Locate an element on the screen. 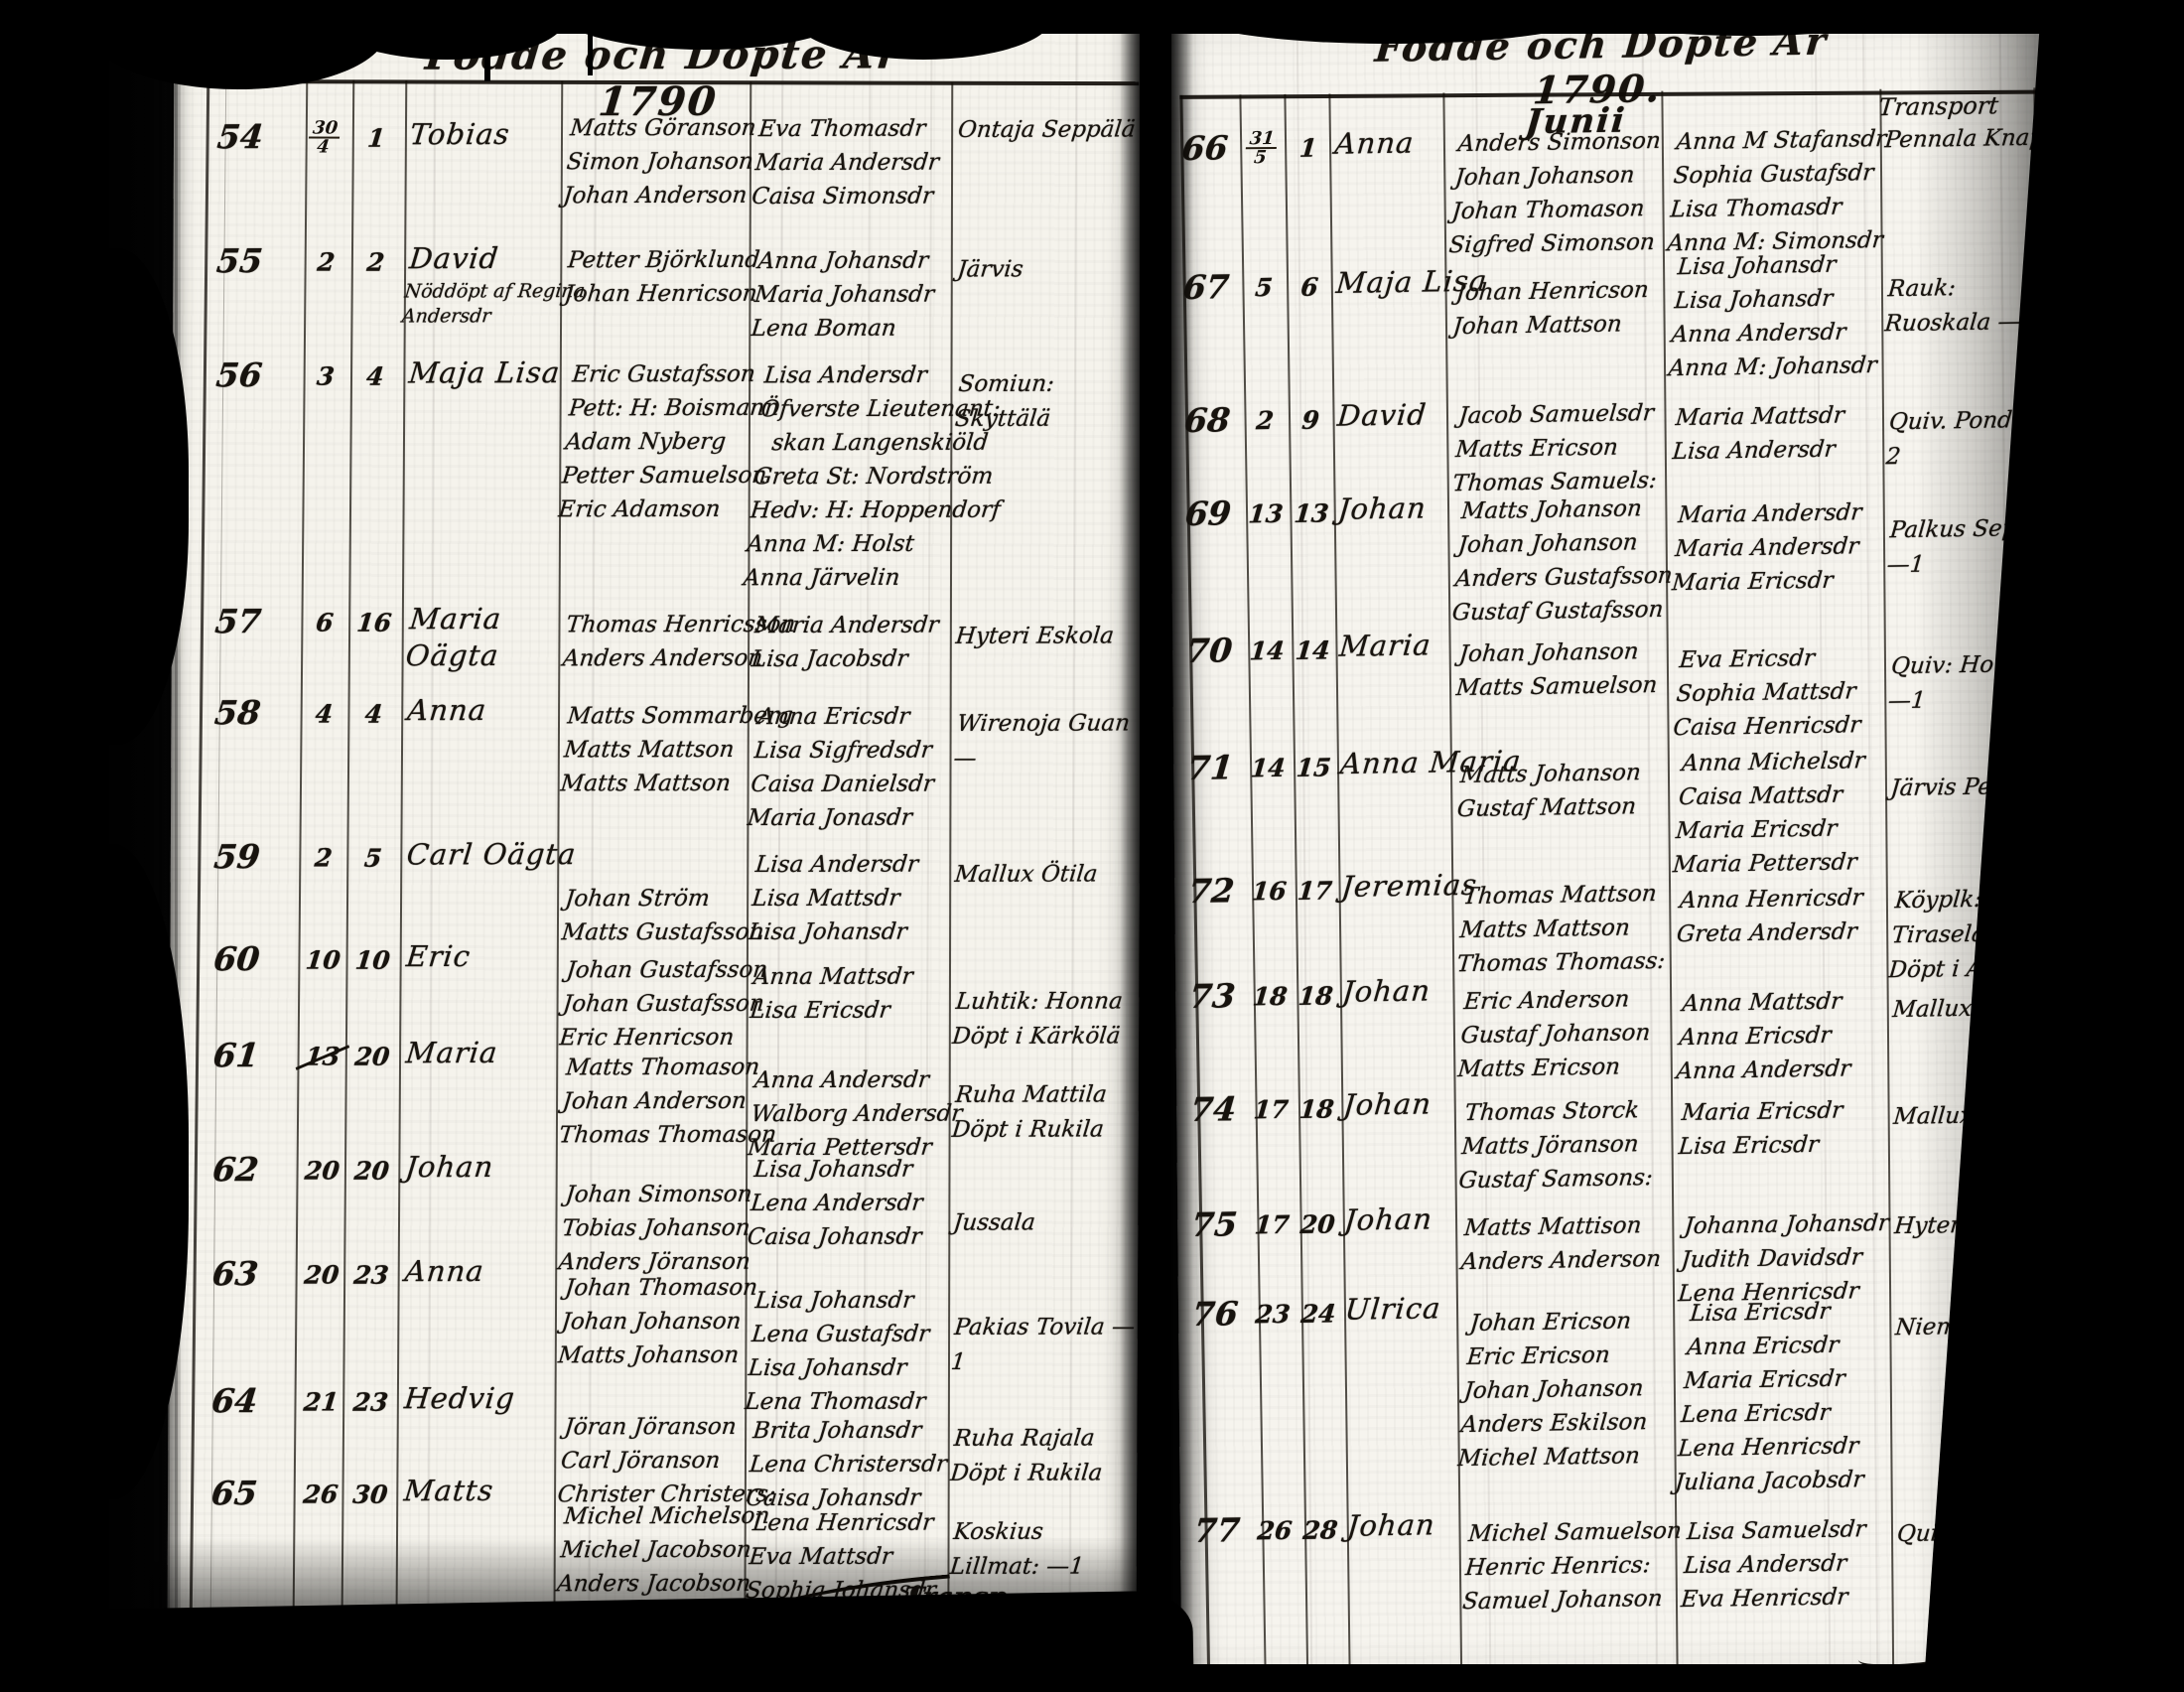 The image size is (2184, 1692). scan-border-right-solid is located at coordinates (2149, 846).